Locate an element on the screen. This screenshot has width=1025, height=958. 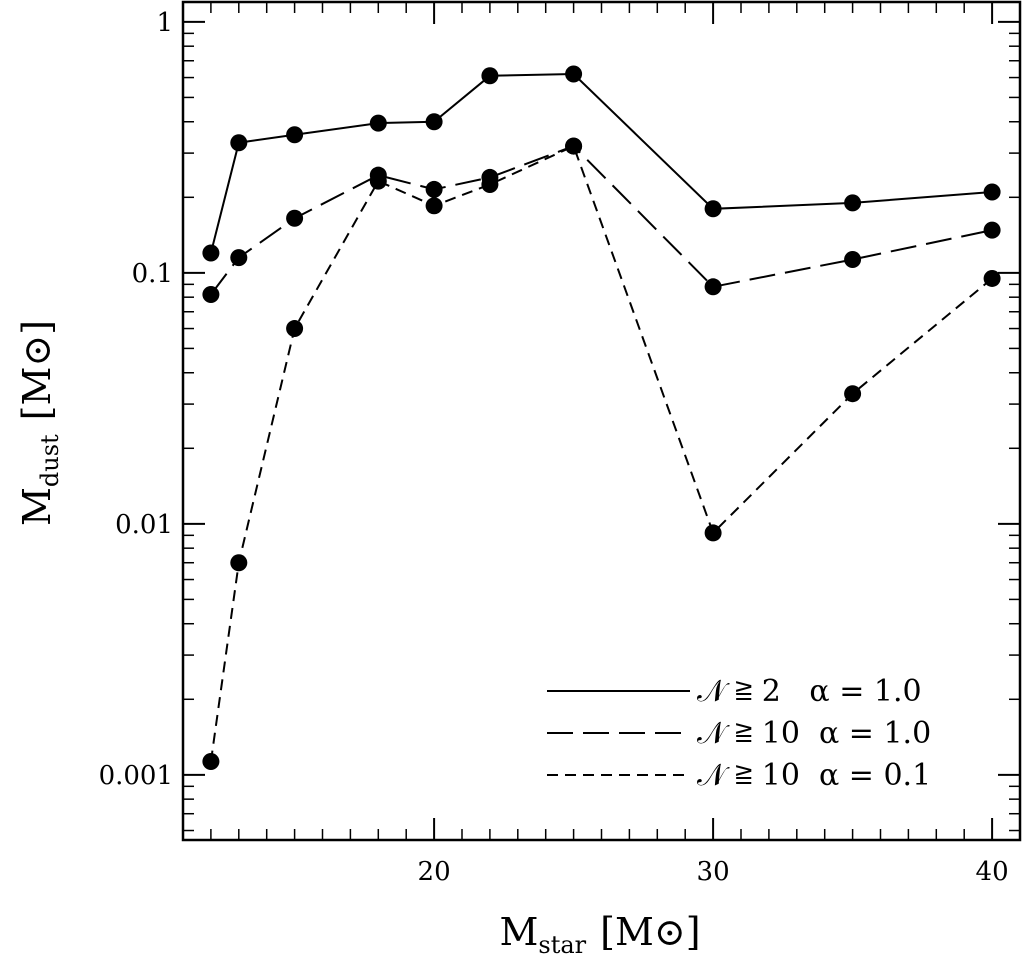
y-tick-label: 0.001 is located at coordinates (136, 776).